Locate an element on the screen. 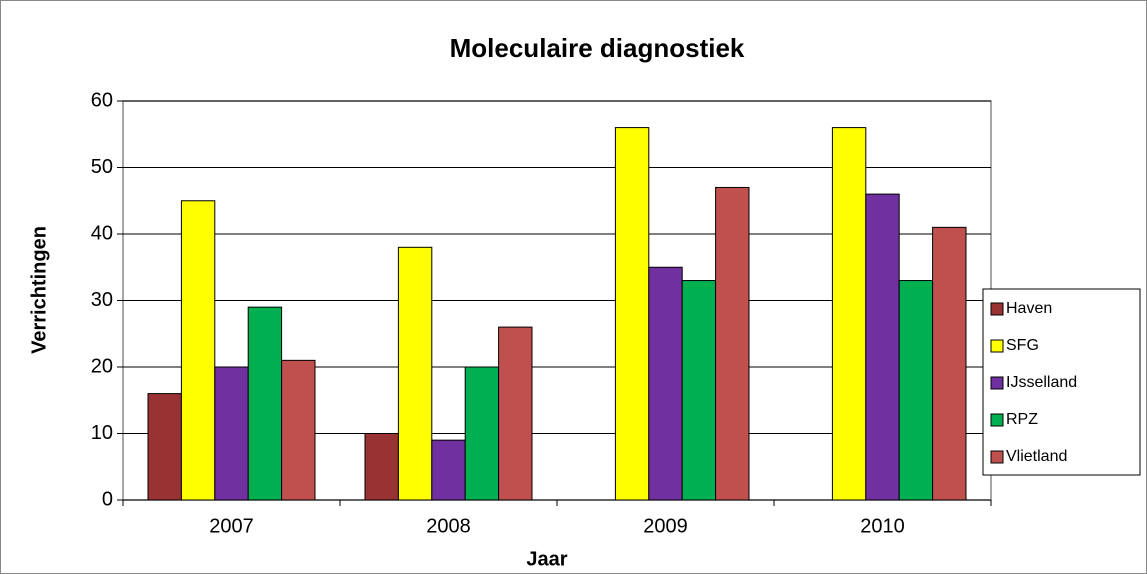 The image size is (1147, 574). legend is located at coordinates (1061, 382).